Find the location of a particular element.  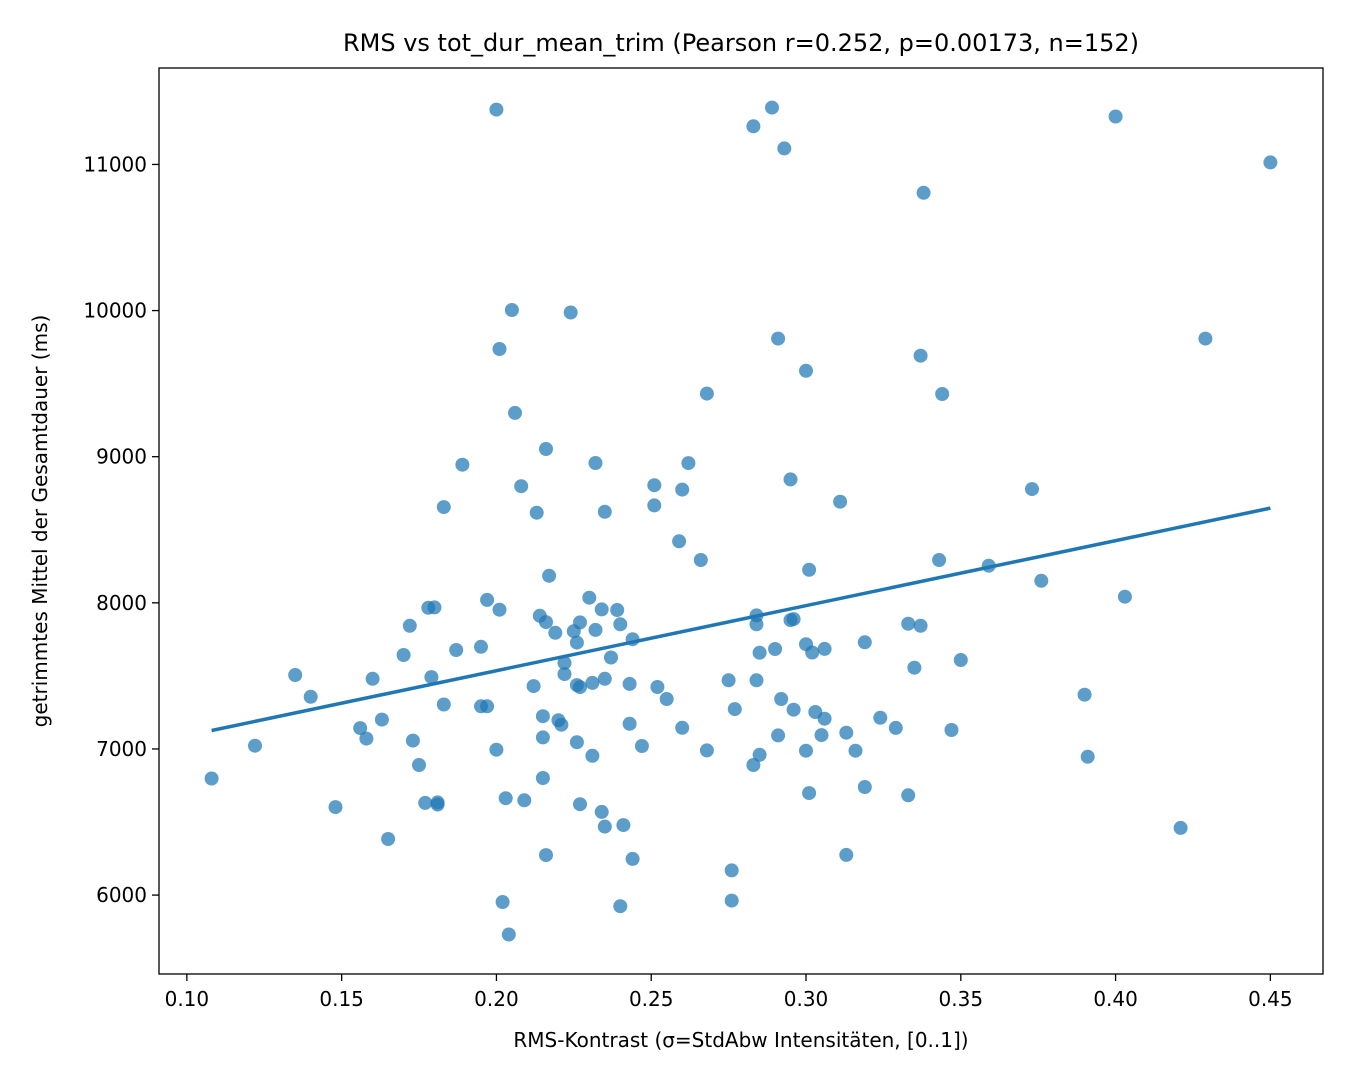

x-tick-label: 0.45 is located at coordinates (1270, 999).